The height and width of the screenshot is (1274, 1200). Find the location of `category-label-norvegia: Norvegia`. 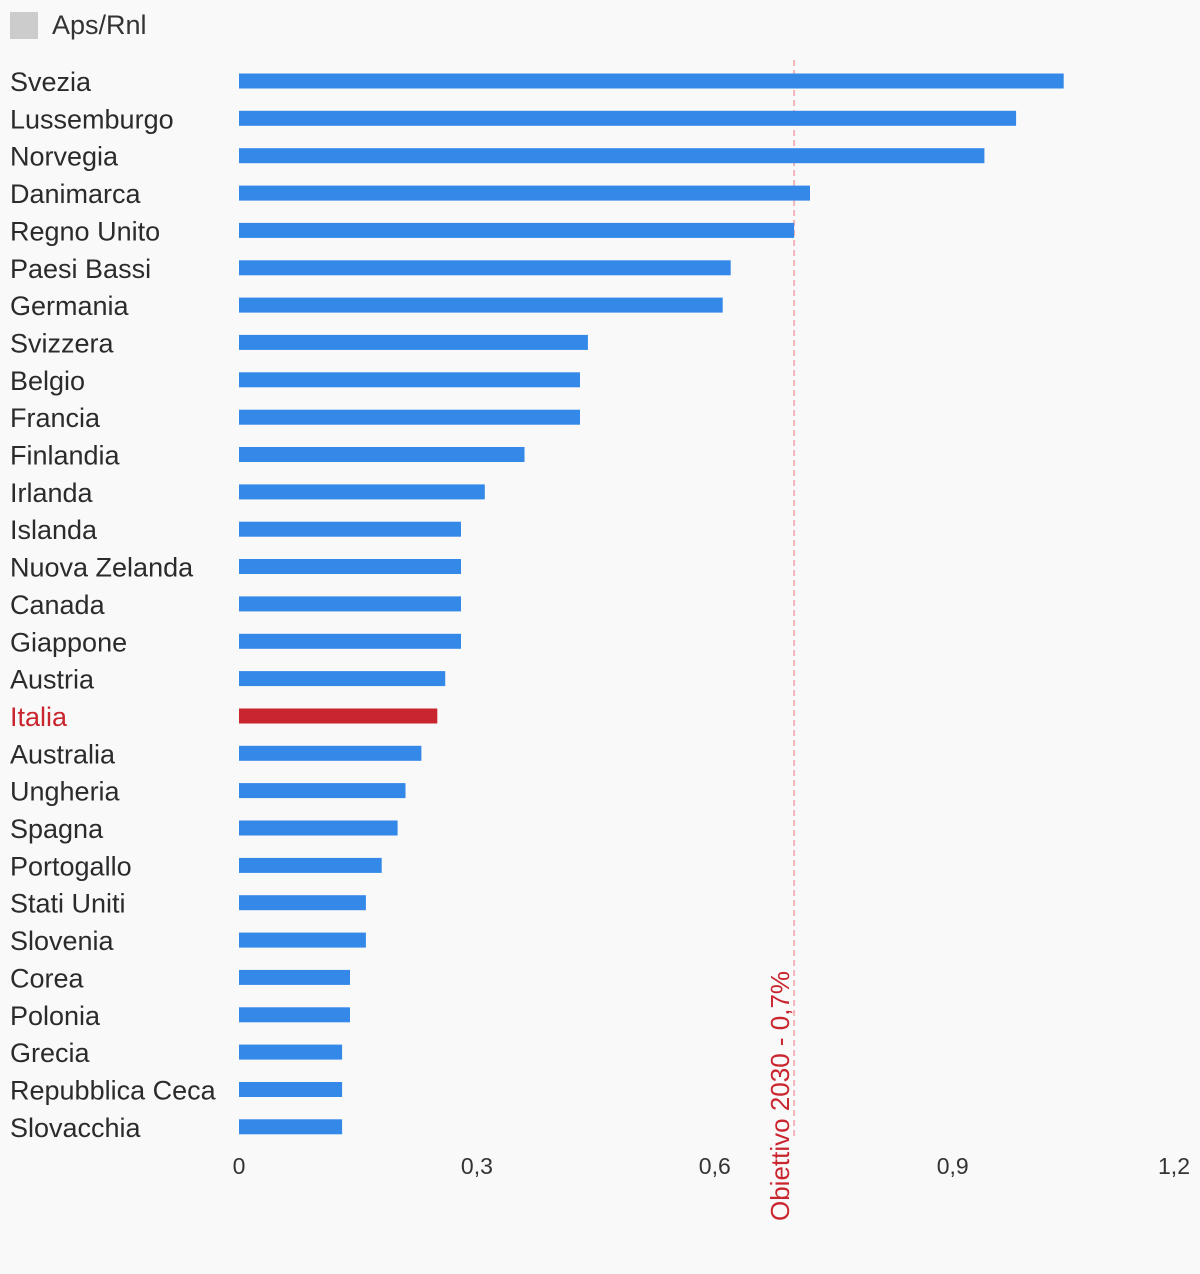

category-label-norvegia: Norvegia is located at coordinates (64, 157).